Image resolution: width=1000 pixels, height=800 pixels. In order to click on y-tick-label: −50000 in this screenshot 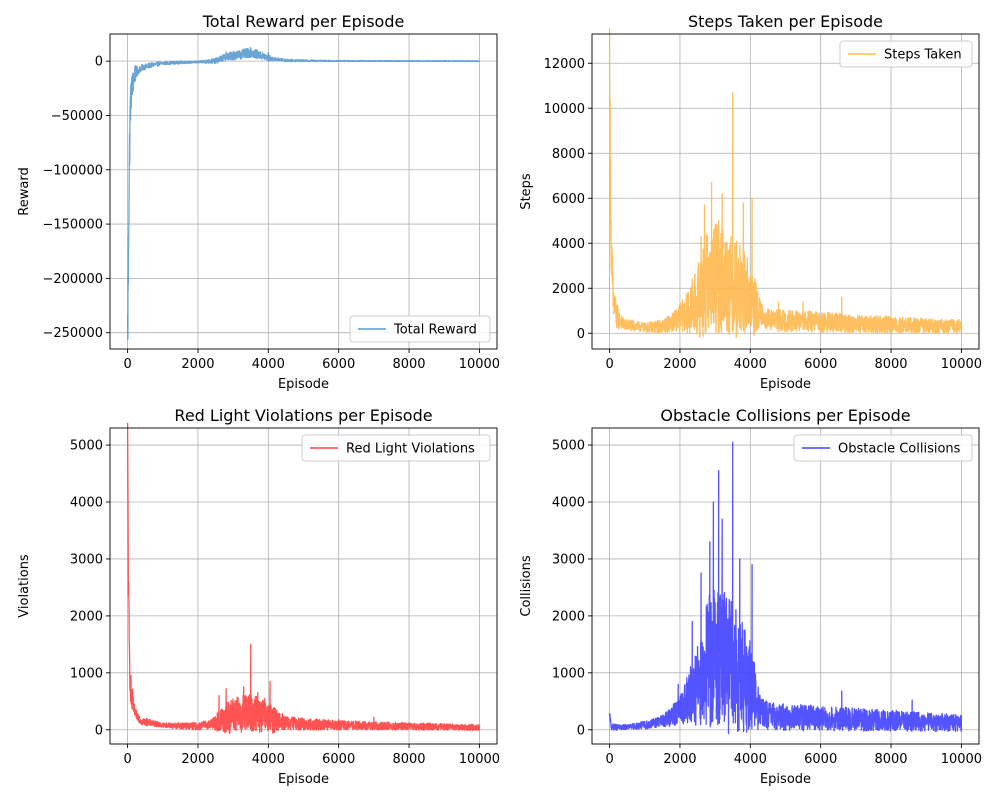, I will do `click(77, 116)`.